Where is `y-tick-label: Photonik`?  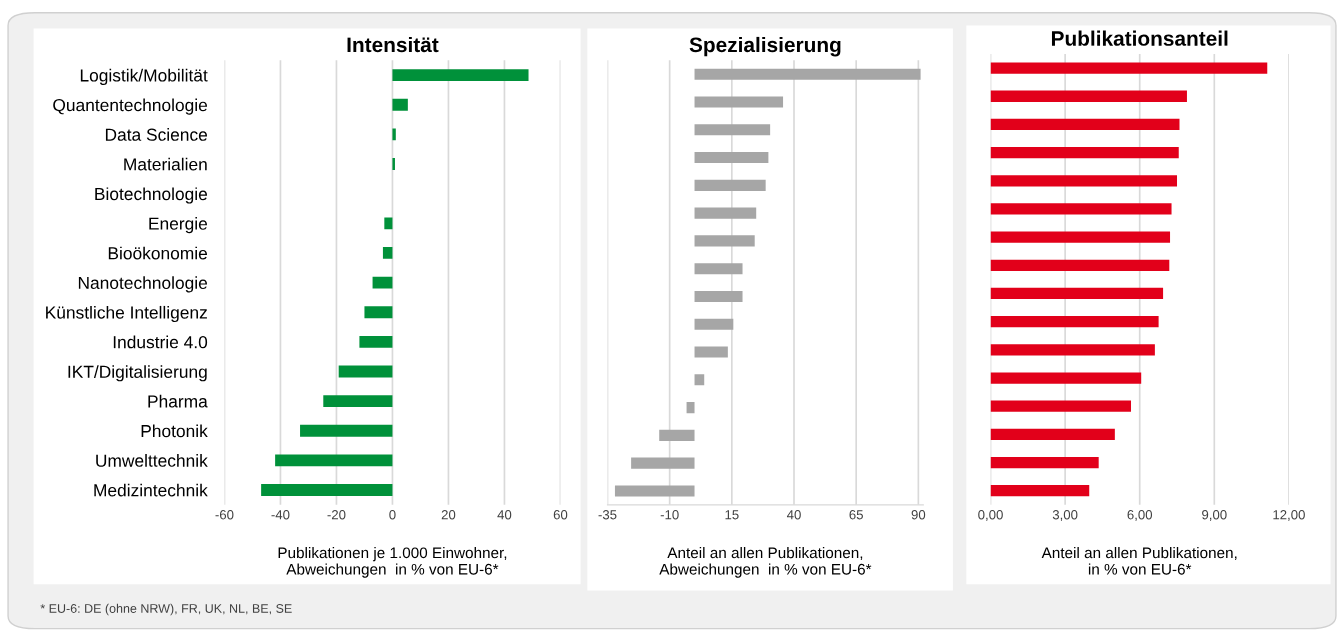 y-tick-label: Photonik is located at coordinates (174, 431).